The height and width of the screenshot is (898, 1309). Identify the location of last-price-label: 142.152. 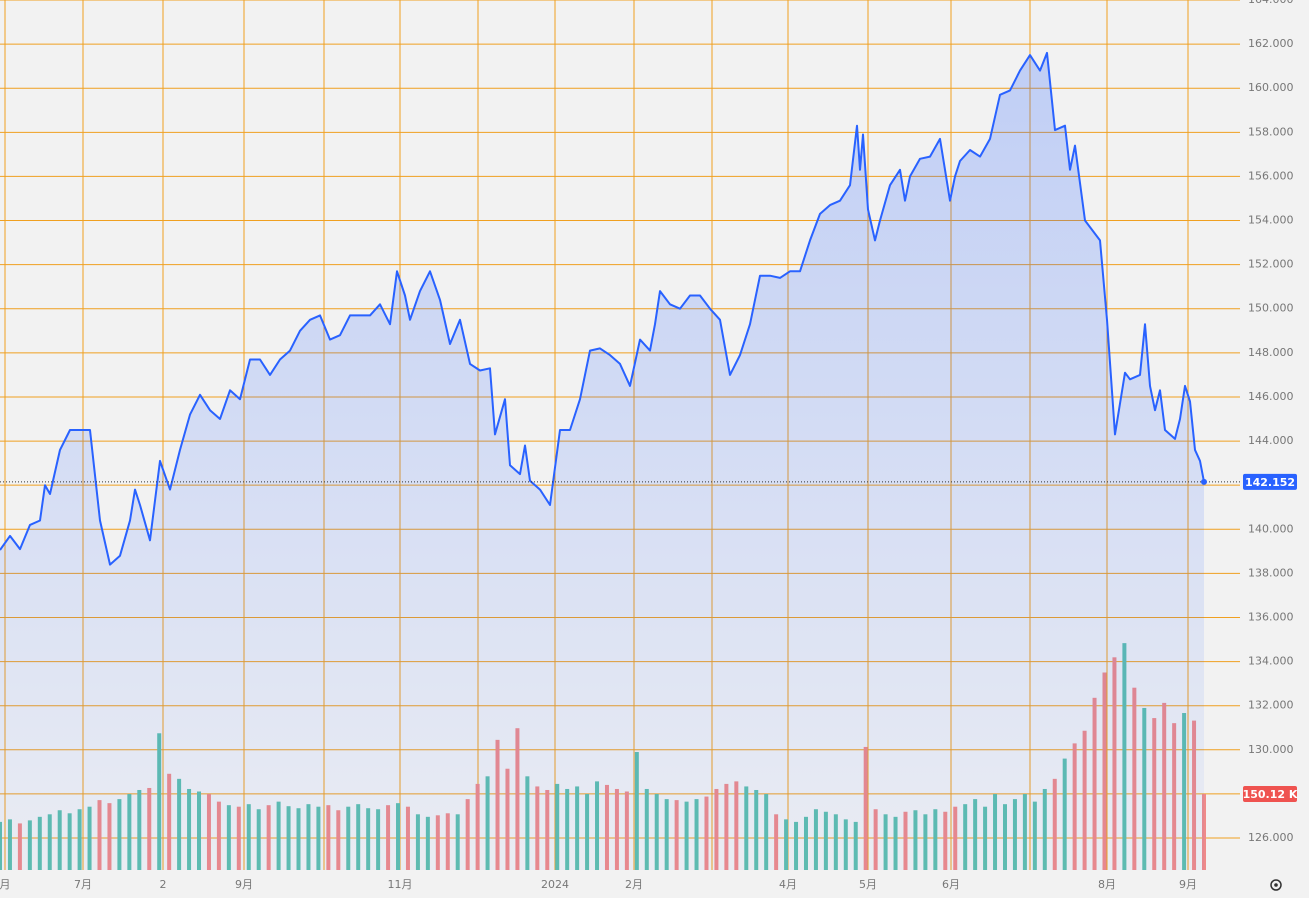
(1270, 482).